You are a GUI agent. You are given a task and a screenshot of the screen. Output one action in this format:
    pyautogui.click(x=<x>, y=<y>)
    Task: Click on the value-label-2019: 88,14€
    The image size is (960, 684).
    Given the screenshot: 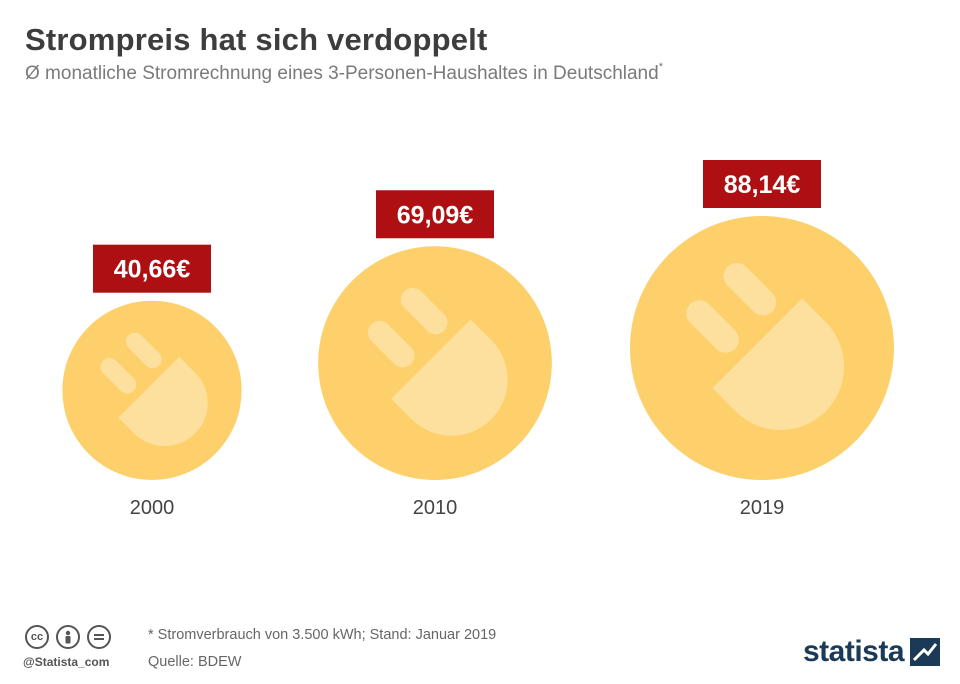 What is the action you would take?
    pyautogui.click(x=762, y=185)
    